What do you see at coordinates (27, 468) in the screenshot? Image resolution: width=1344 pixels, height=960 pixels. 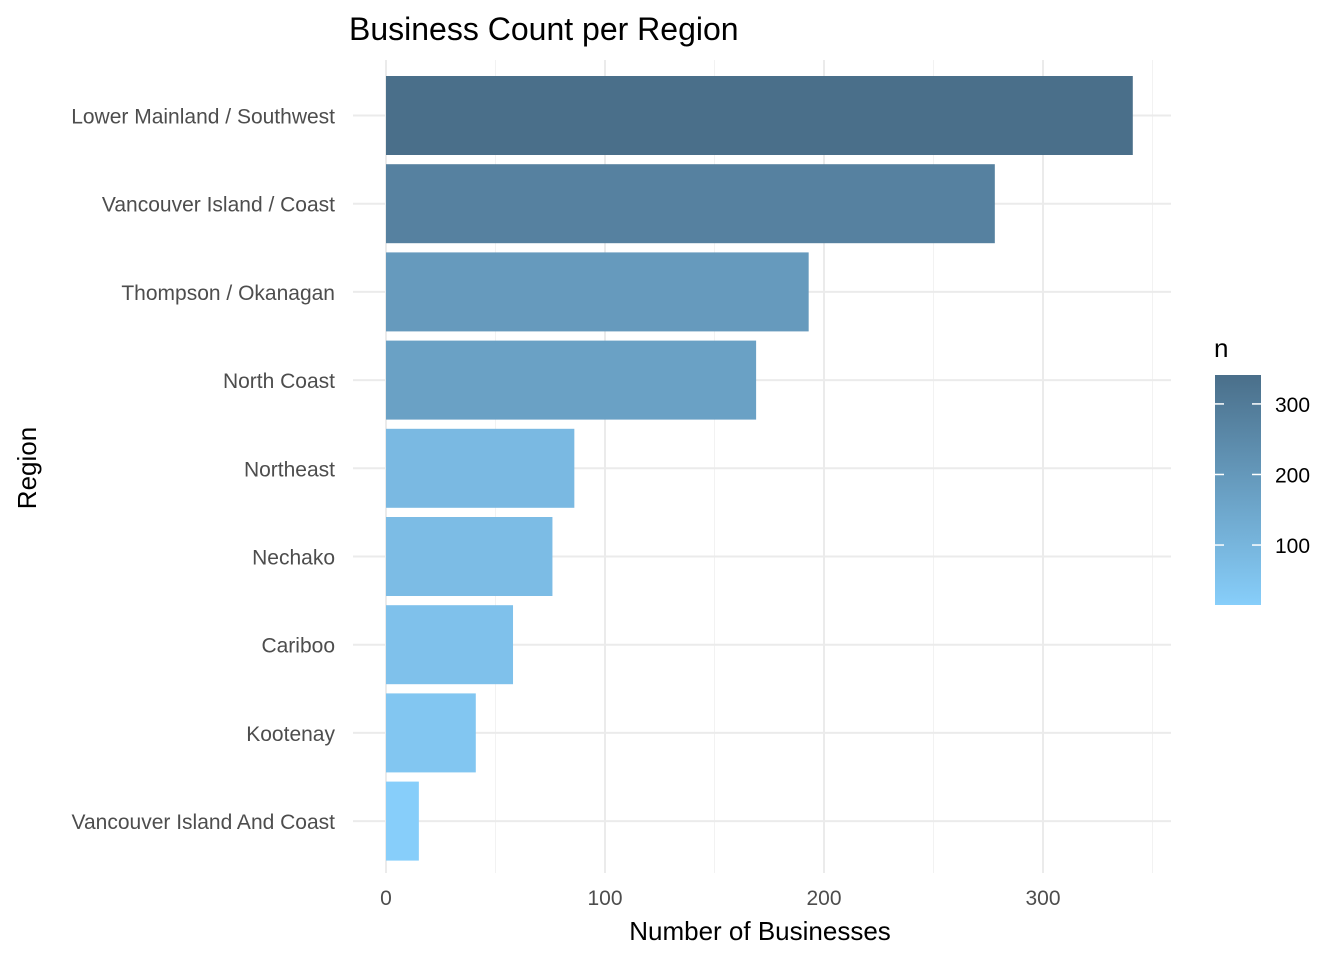 I see `y-axis-title: Region` at bounding box center [27, 468].